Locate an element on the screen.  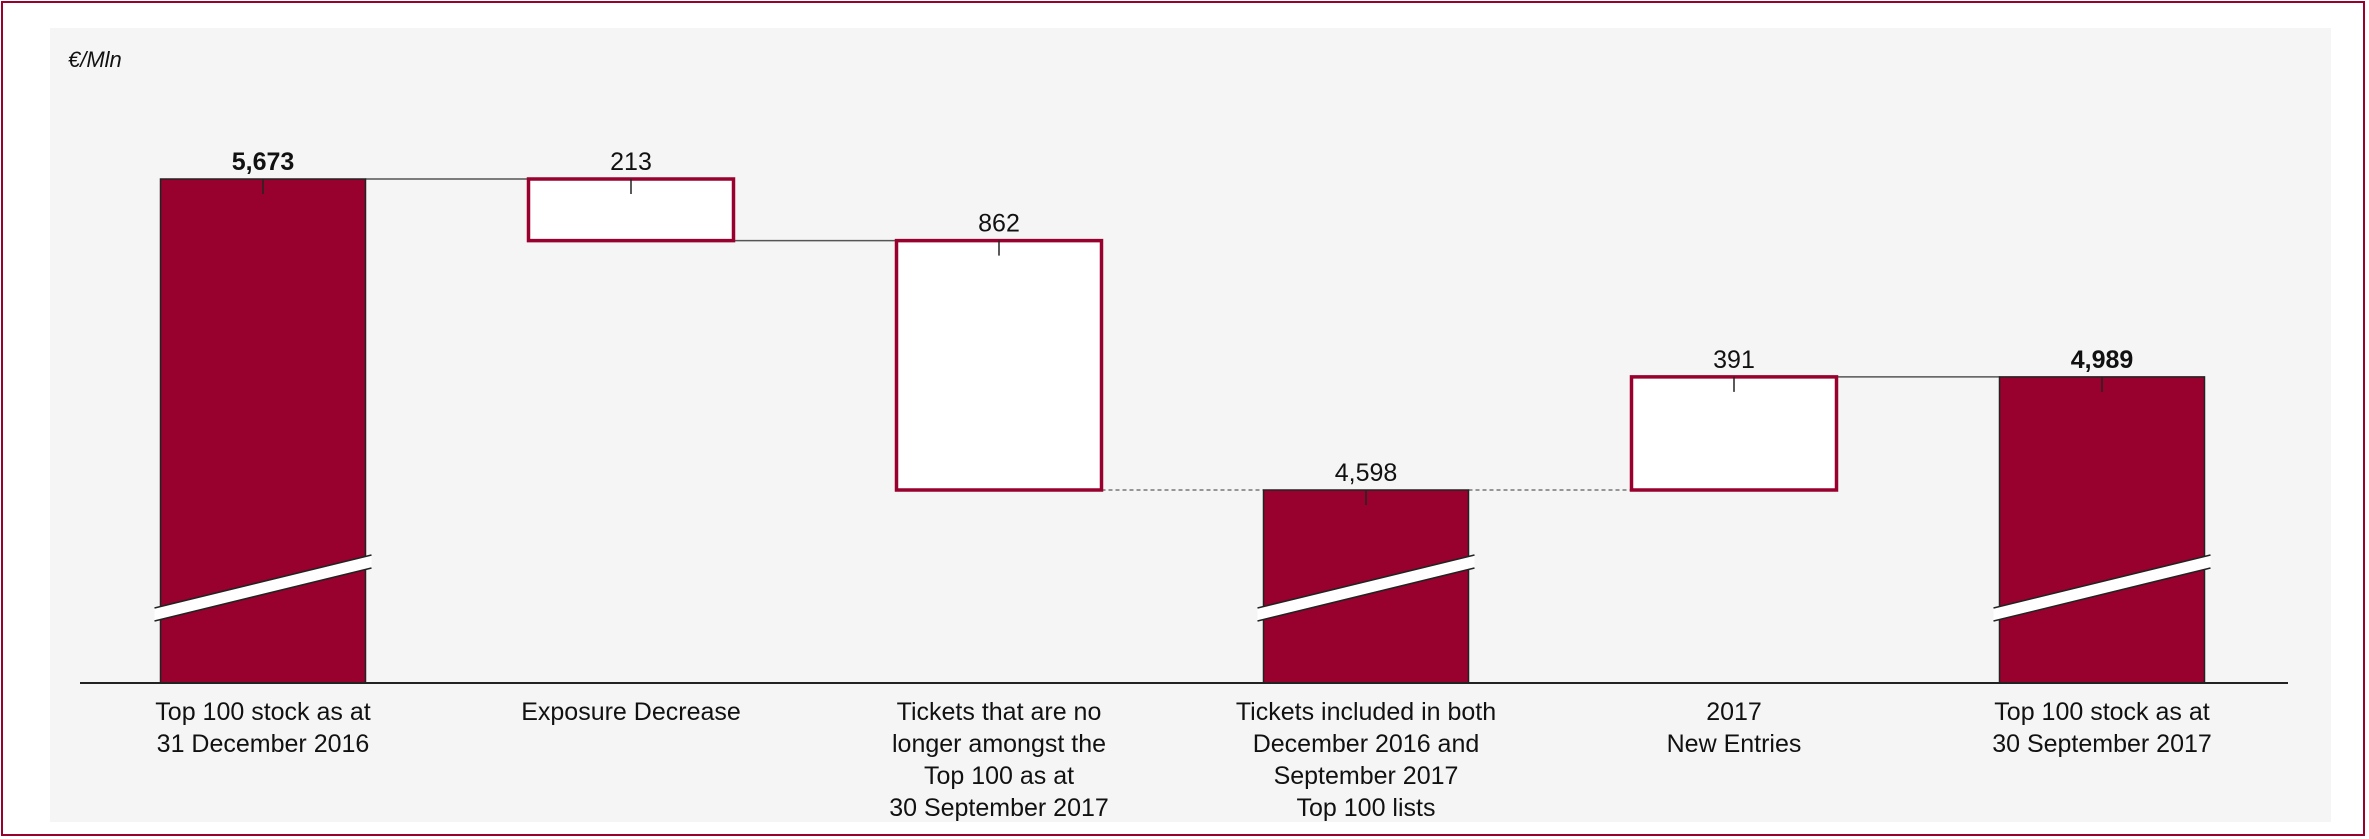
data-label: 213 is located at coordinates (631, 162).